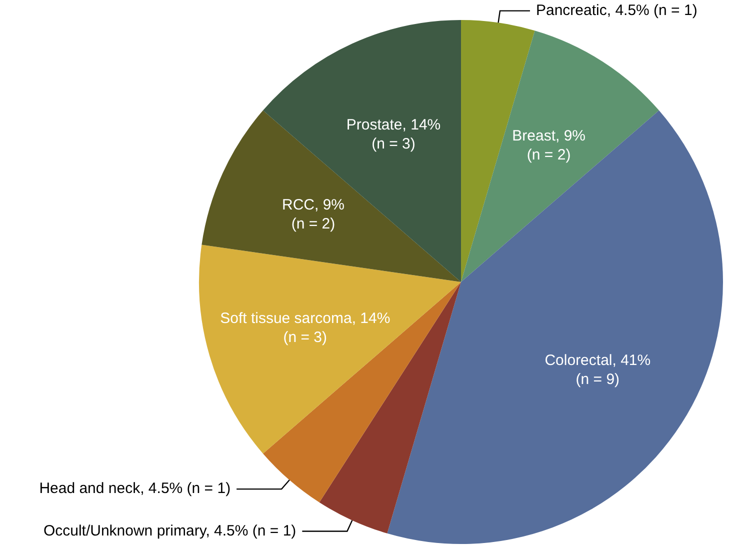  What do you see at coordinates (305, 328) in the screenshot?
I see `slice-label: Soft tissue sarcoma, 14% (n = 3)` at bounding box center [305, 328].